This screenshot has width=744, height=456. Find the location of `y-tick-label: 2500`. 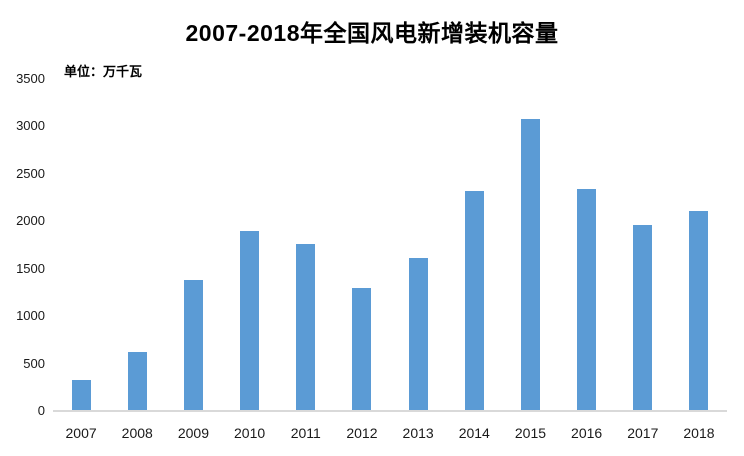

y-tick-label: 2500 is located at coordinates (30, 173).